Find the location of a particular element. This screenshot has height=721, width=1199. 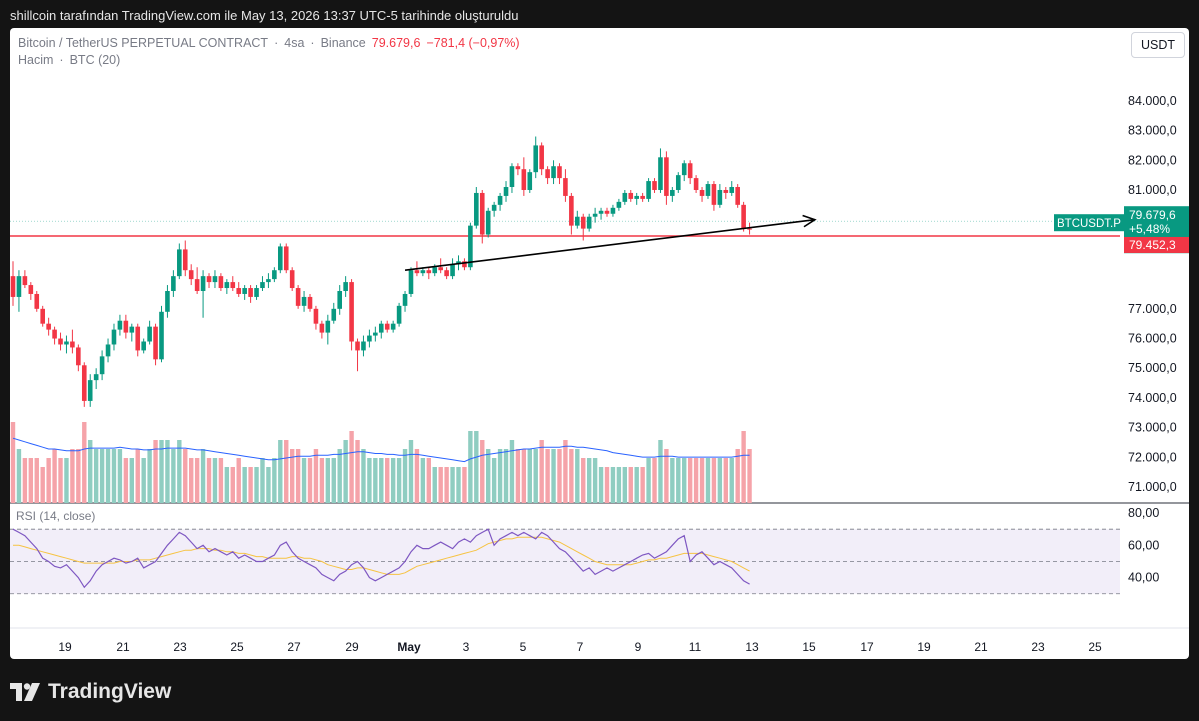

tradingview-logo: TradingView is located at coordinates (90, 692).